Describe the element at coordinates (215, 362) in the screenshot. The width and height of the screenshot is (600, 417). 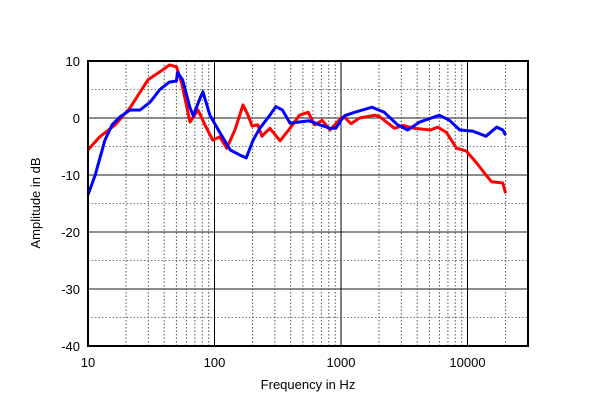
I see `x-tick-label: 100` at that location.